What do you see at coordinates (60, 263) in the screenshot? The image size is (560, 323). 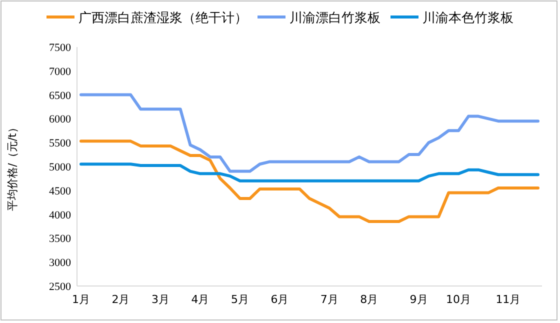 I see `y-tick-label: 3000` at bounding box center [60, 263].